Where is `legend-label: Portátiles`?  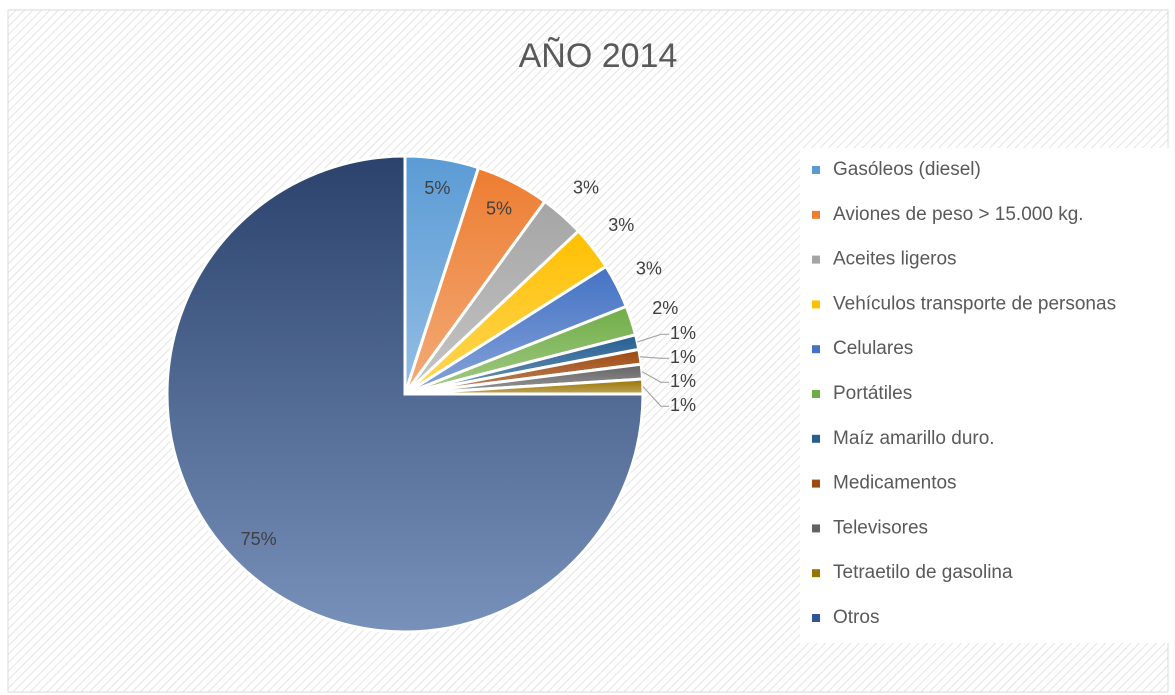
legend-label: Portátiles is located at coordinates (872, 393).